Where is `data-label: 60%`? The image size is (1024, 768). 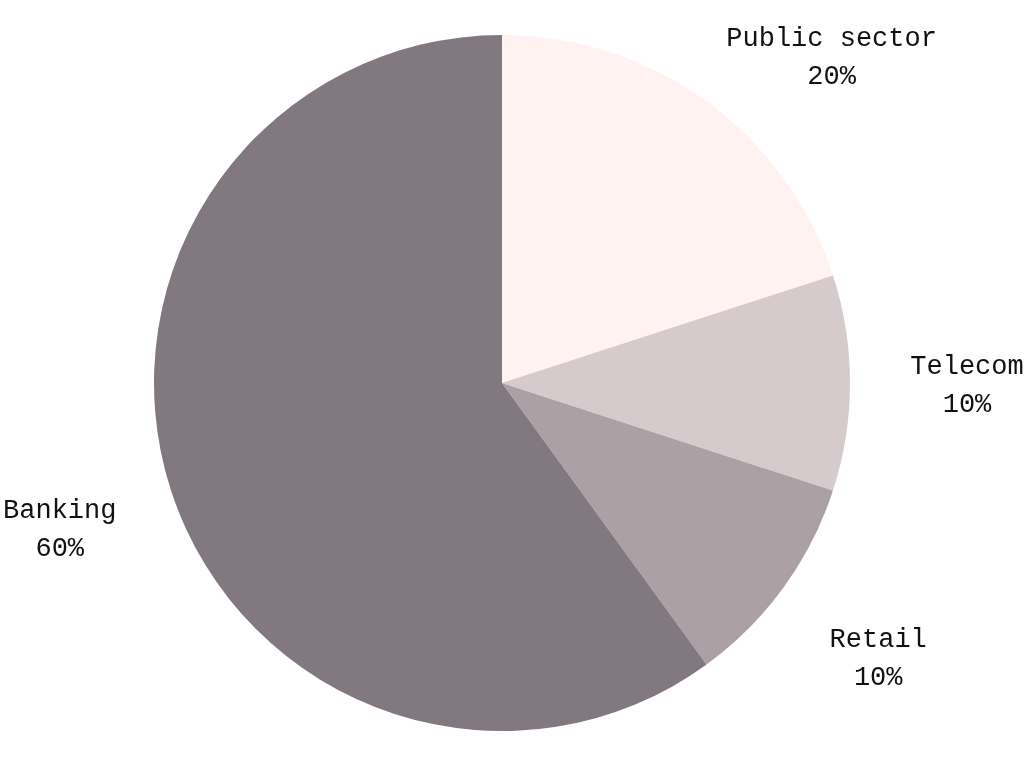
data-label: 60% is located at coordinates (60, 548).